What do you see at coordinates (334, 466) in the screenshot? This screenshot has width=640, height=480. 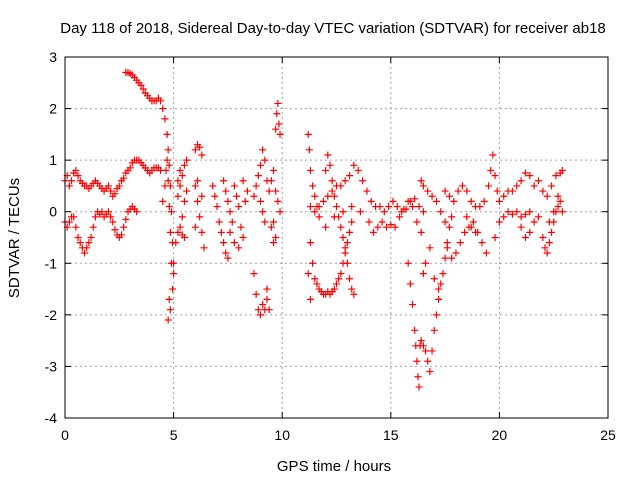 I see `x-axis-label: GPS time / hours` at bounding box center [334, 466].